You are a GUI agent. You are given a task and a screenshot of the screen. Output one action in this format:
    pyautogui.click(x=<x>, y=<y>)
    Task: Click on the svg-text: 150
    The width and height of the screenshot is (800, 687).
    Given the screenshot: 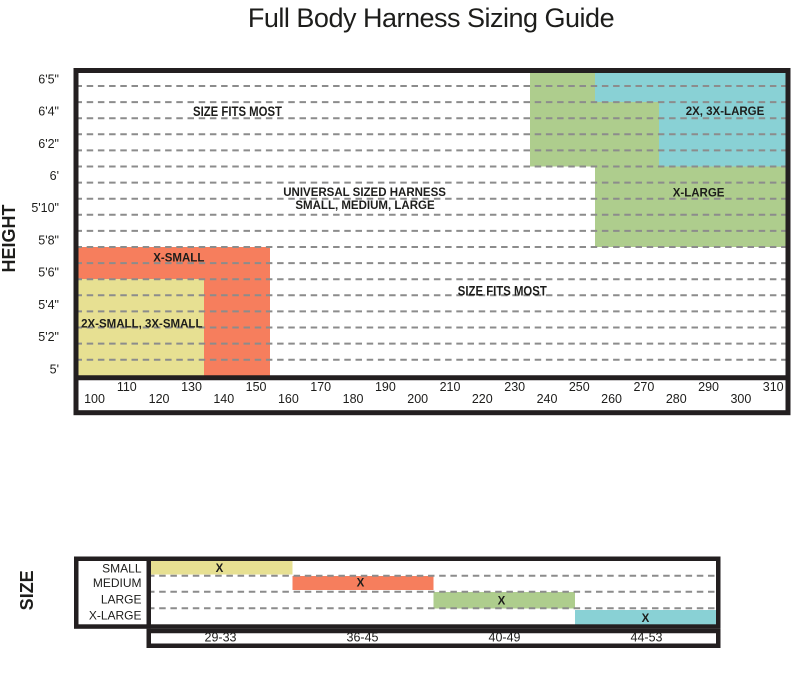 What is the action you would take?
    pyautogui.click(x=256, y=387)
    